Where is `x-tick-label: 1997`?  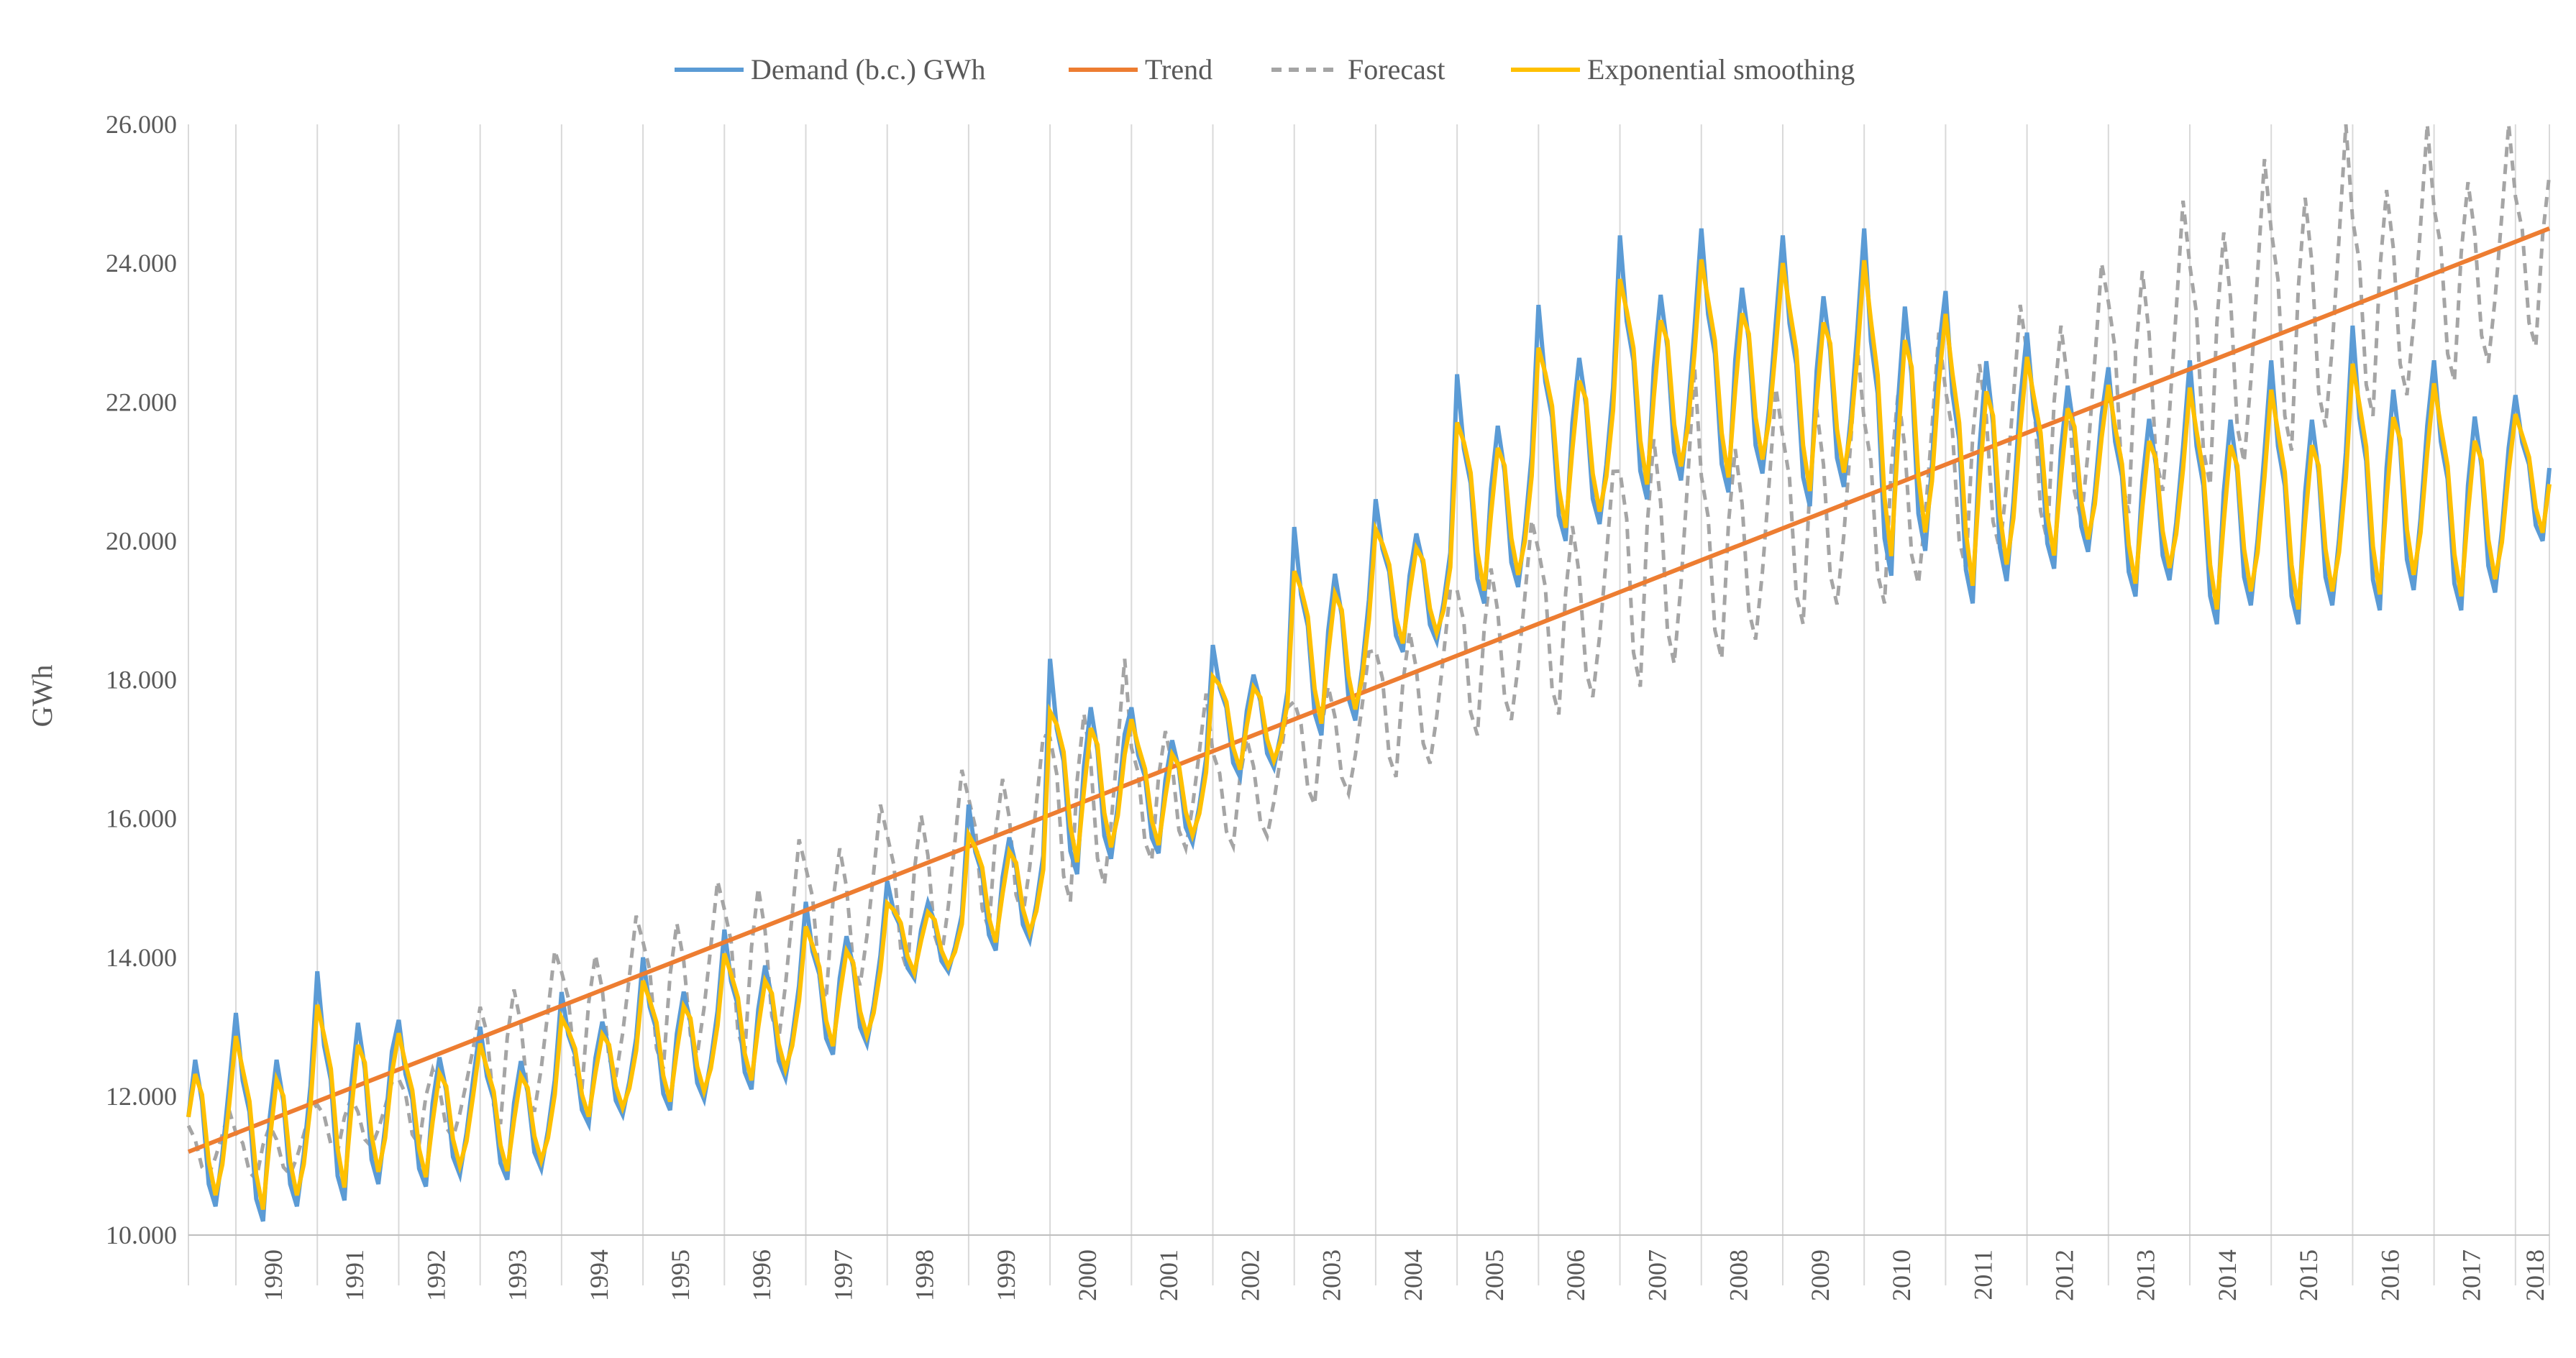 x-tick-label: 1997 is located at coordinates (842, 1275).